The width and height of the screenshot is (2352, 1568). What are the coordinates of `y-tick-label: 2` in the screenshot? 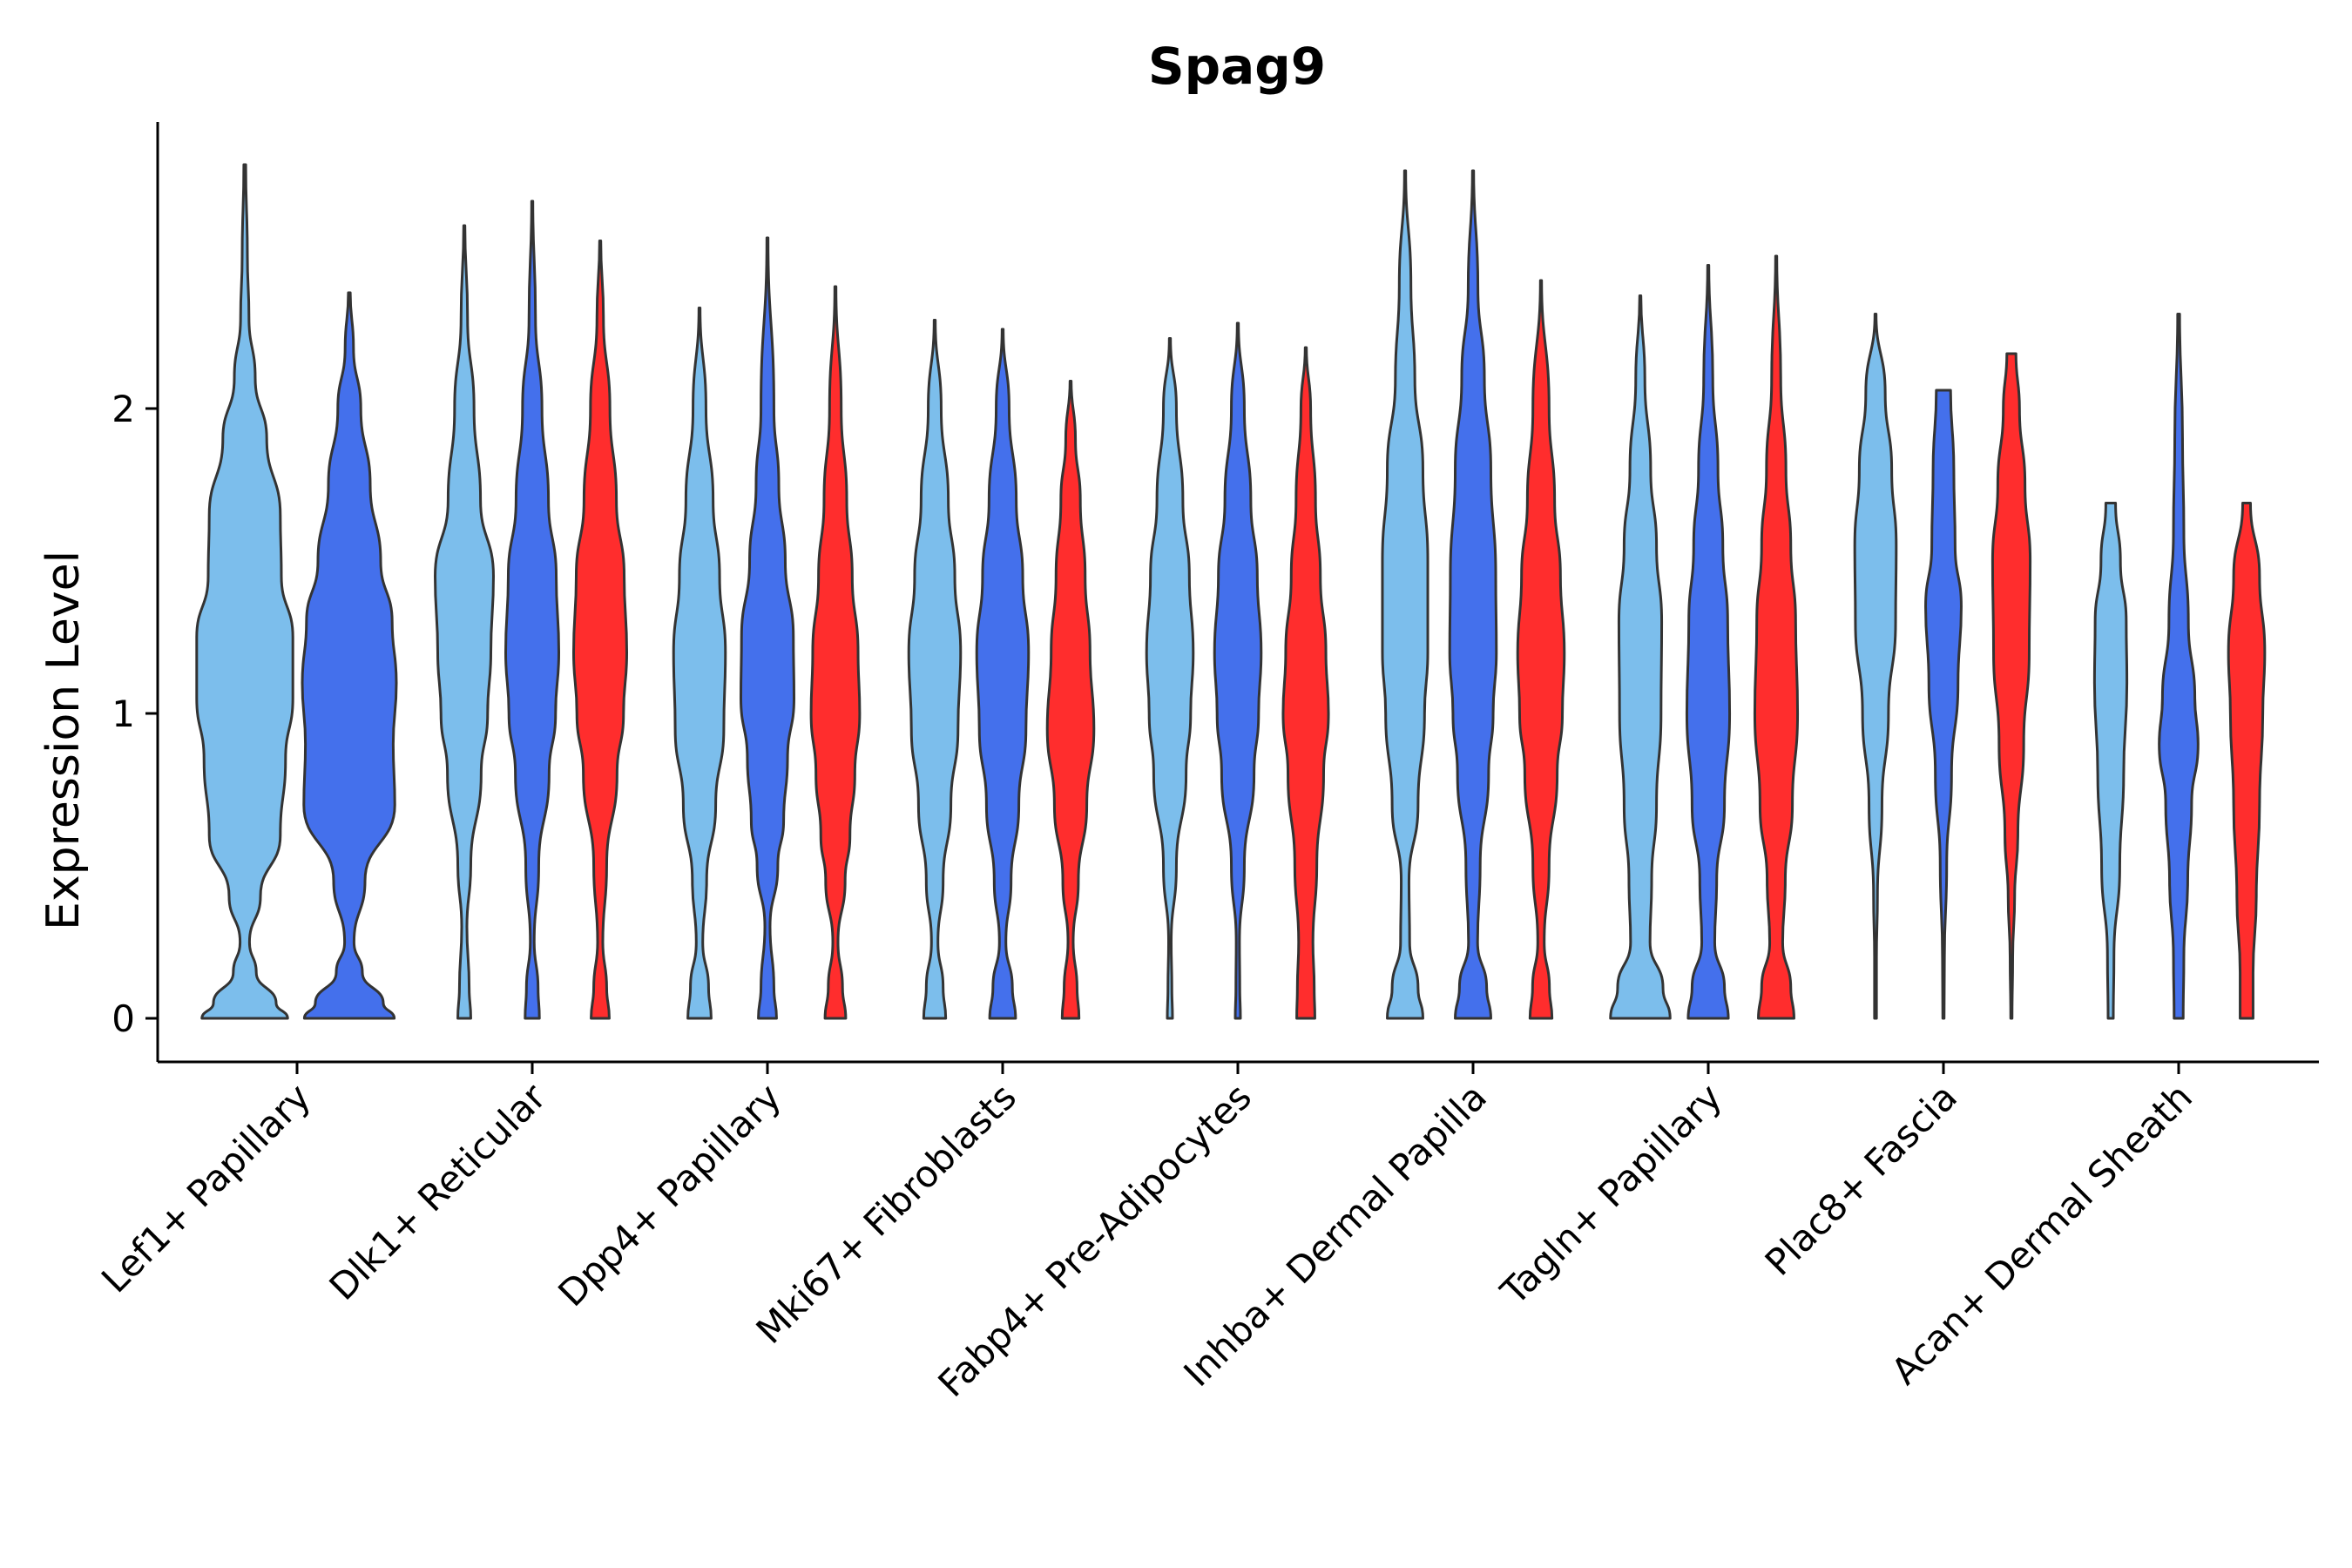 It's located at (124, 409).